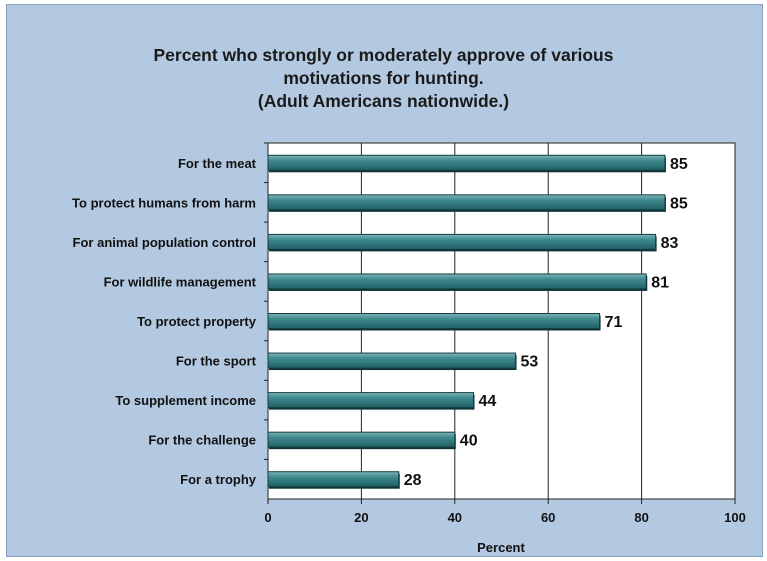  I want to click on category-label: For animal population control, so click(164, 242).